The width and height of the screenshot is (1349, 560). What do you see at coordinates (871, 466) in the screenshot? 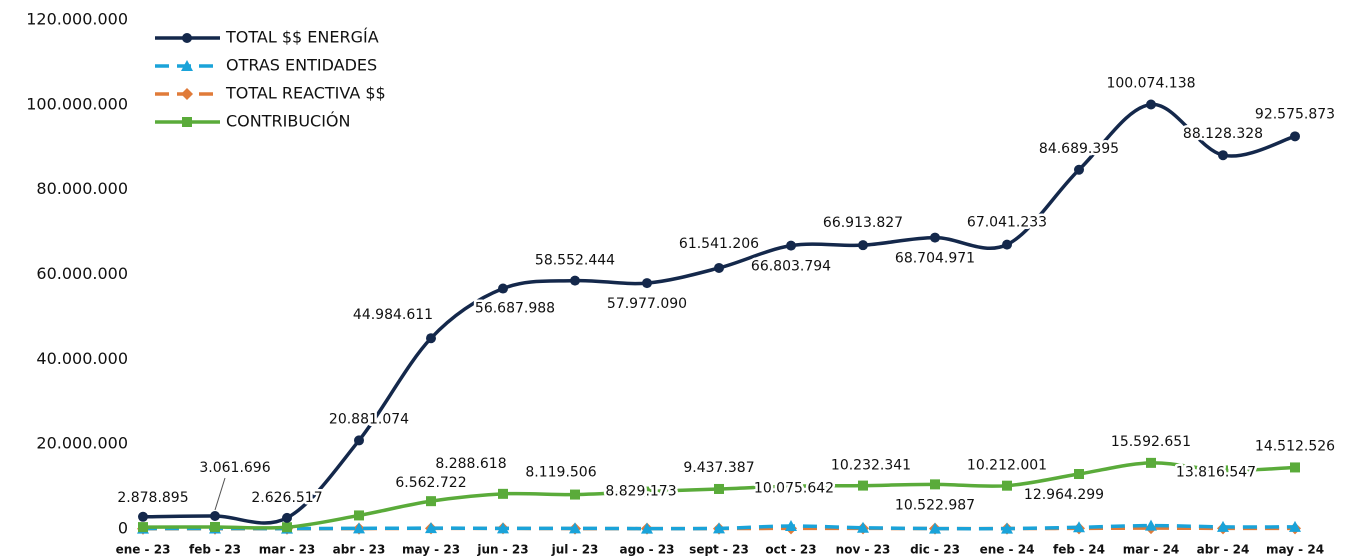
I see `data-label: 10.232.341` at bounding box center [871, 466].